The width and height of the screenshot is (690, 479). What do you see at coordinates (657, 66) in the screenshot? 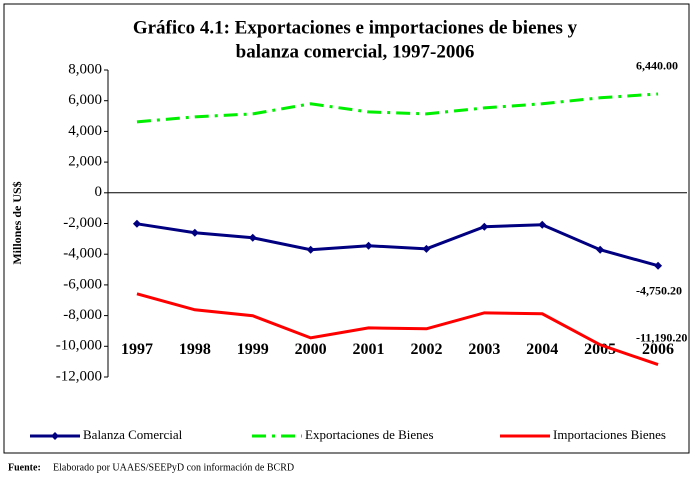
I see `data-label: 6,440.00` at bounding box center [657, 66].